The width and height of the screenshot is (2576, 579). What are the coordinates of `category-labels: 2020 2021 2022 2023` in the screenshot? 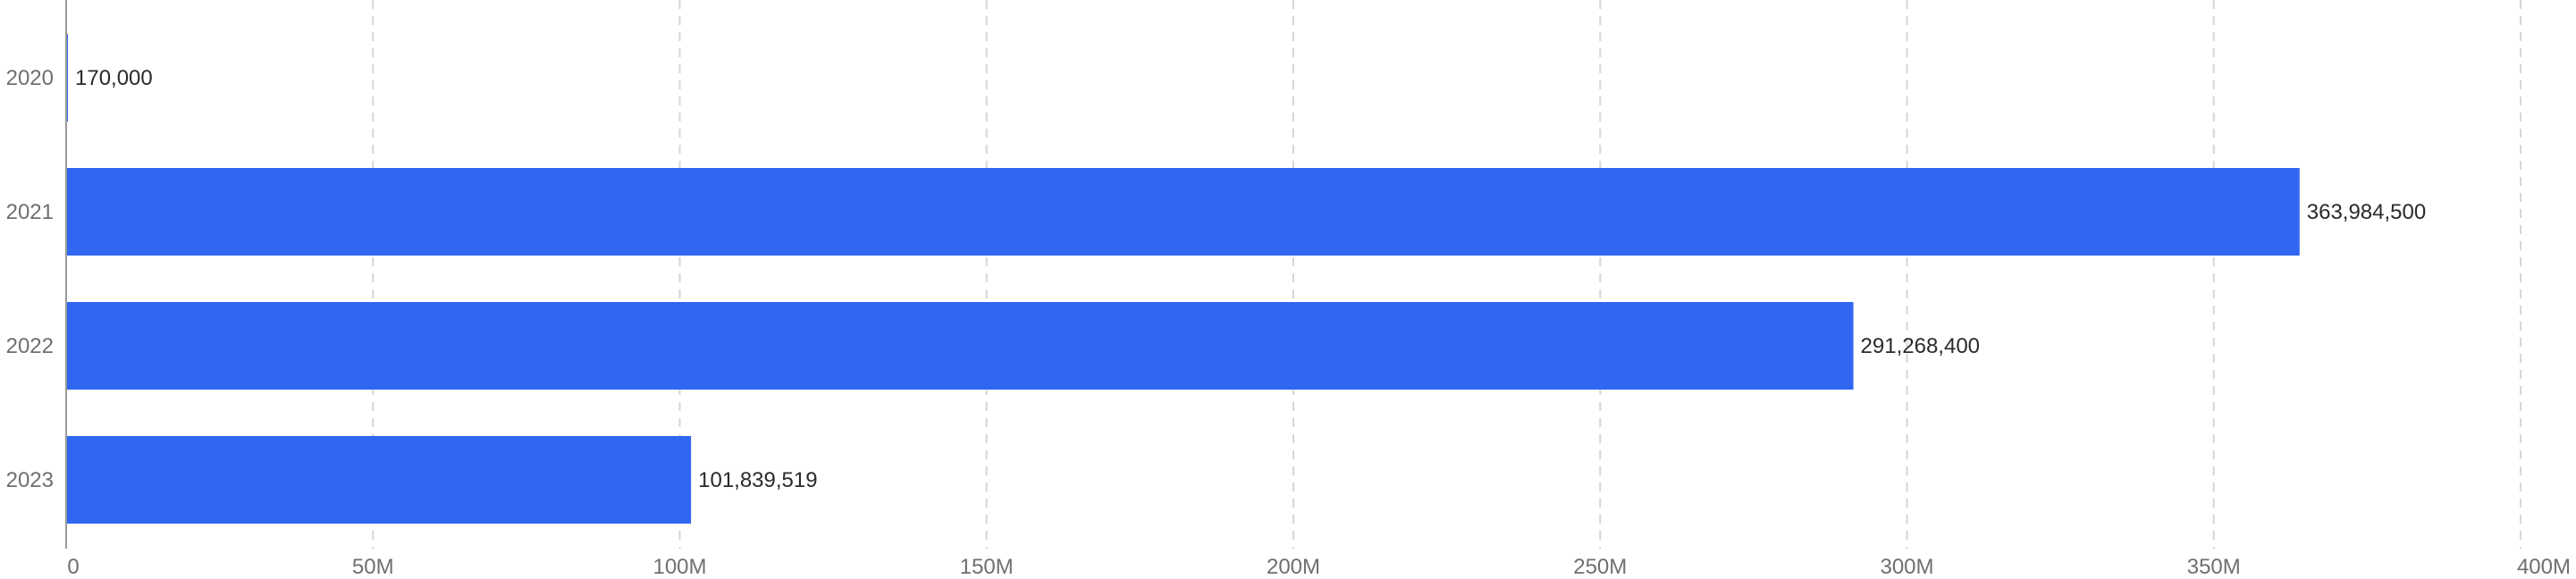 It's located at (30, 279).